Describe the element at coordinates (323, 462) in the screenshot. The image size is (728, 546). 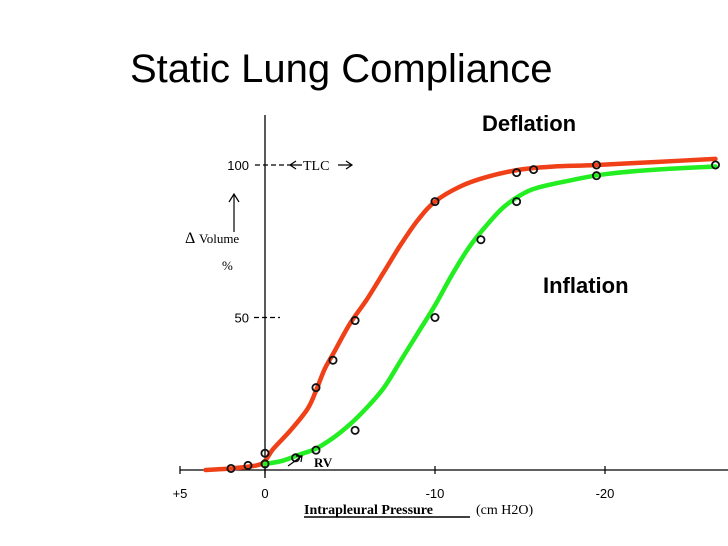
I see `rv-label: RV` at that location.